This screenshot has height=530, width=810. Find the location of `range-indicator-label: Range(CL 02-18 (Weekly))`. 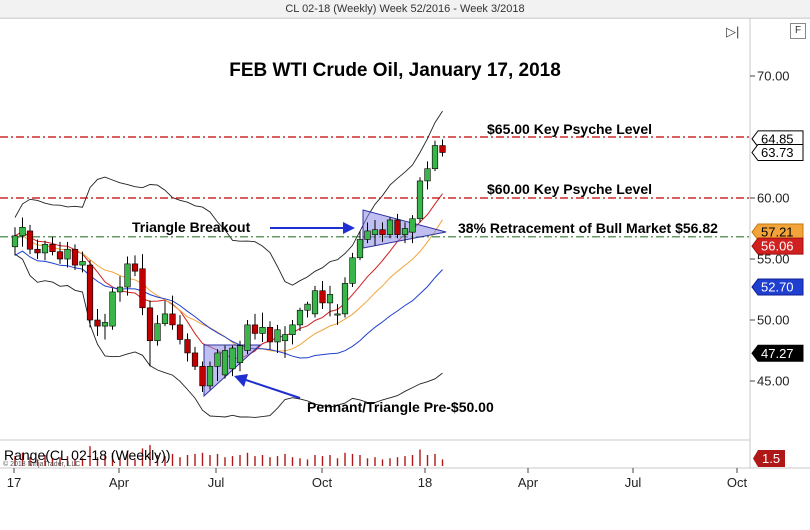

range-indicator-label: Range(CL 02-18 (Weekly)) is located at coordinates (87, 455).